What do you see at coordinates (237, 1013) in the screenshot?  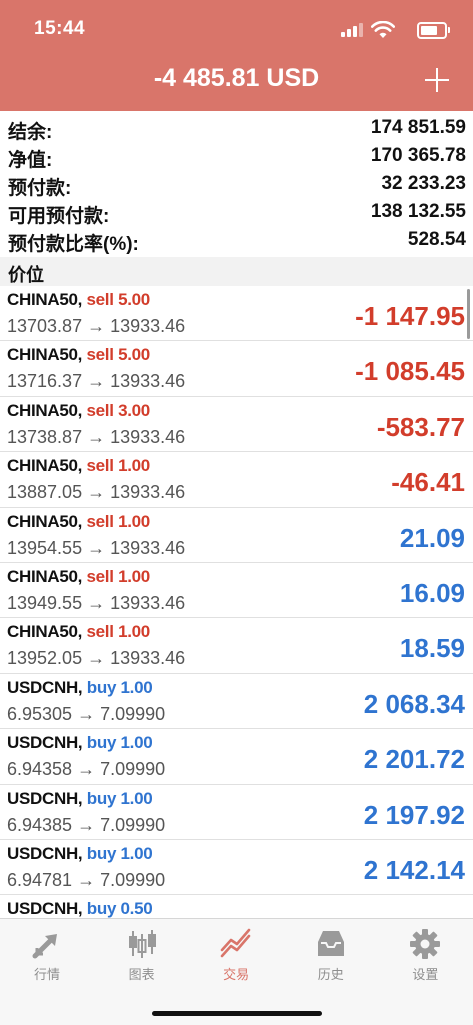 I see `home-indicator` at bounding box center [237, 1013].